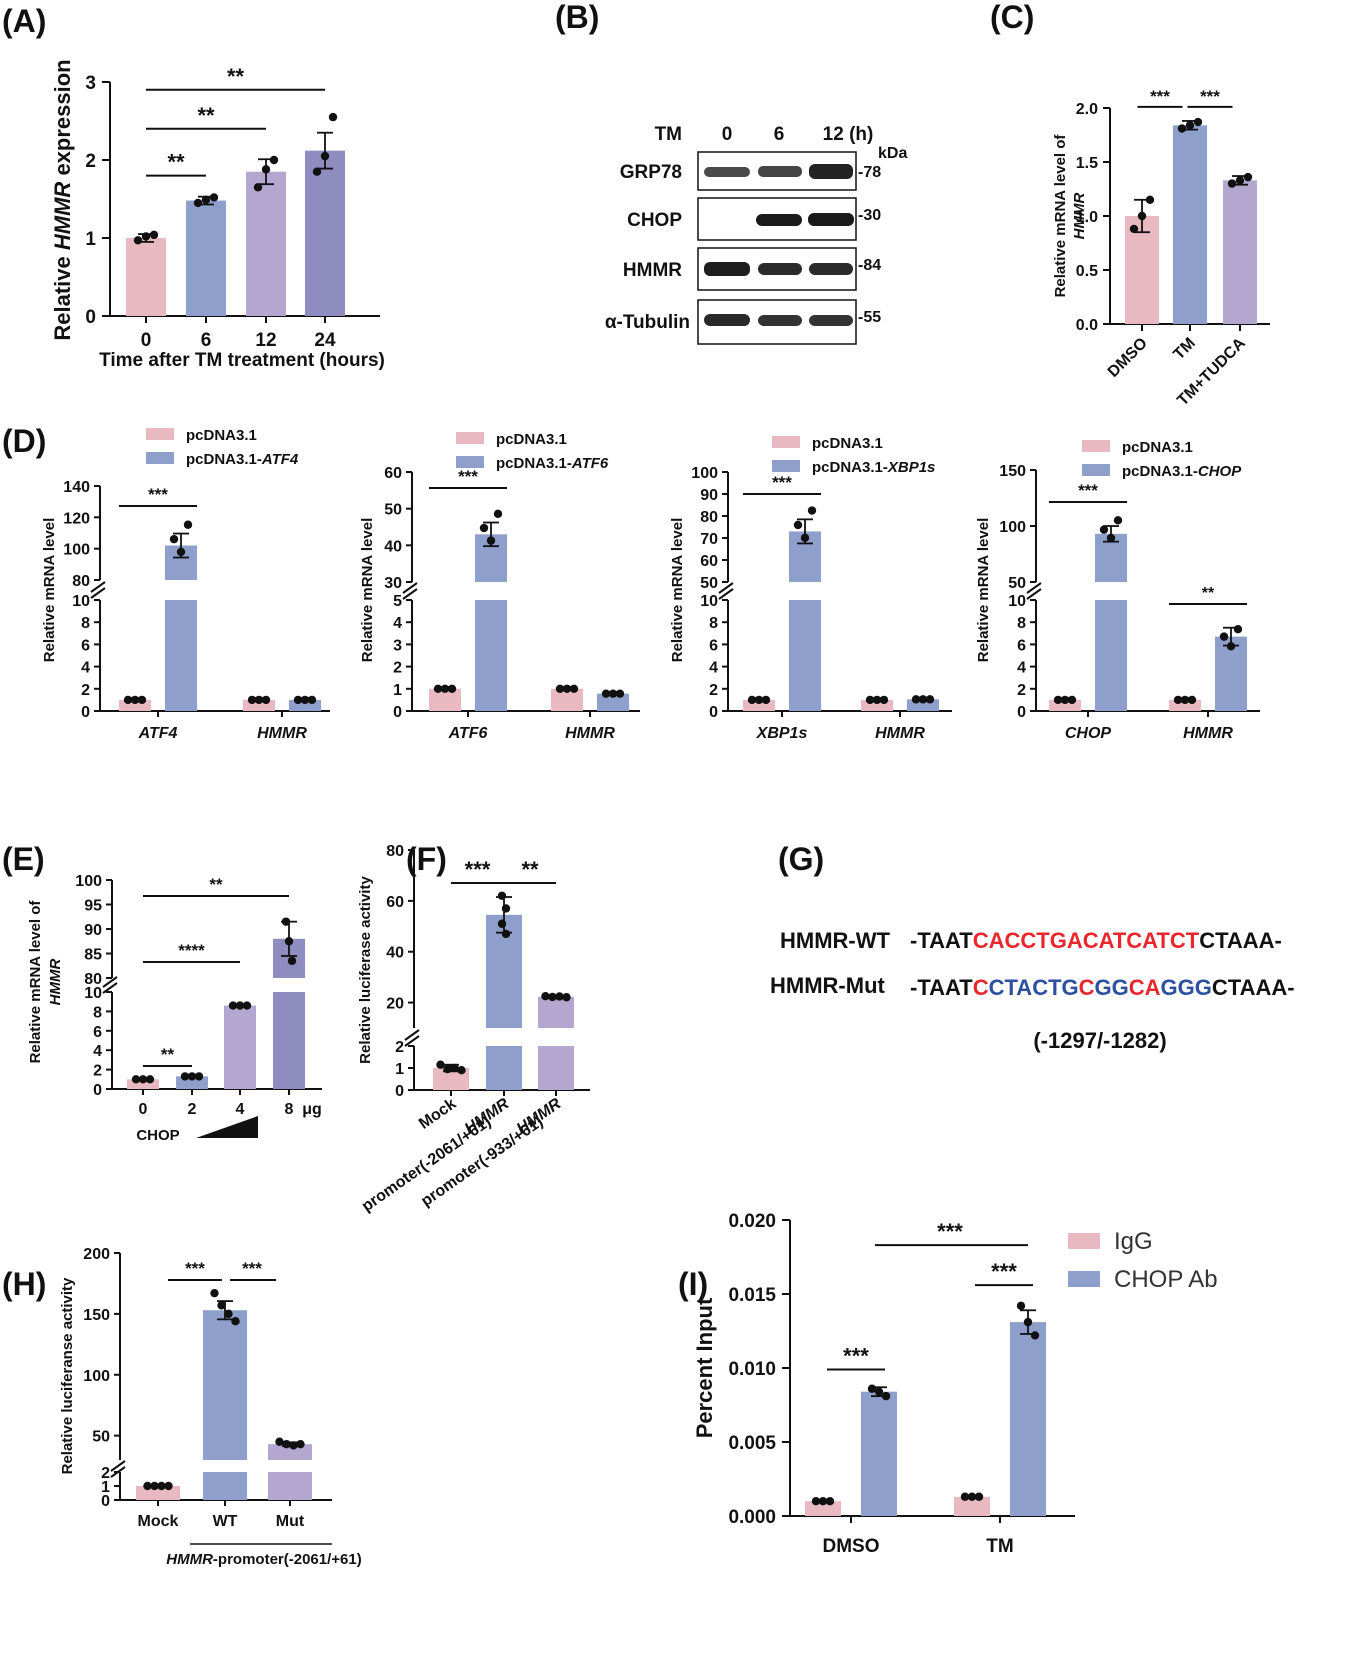 The height and width of the screenshot is (1665, 1356). Describe the element at coordinates (393, 583) in the screenshot. I see `y-tick-label: 30` at that location.